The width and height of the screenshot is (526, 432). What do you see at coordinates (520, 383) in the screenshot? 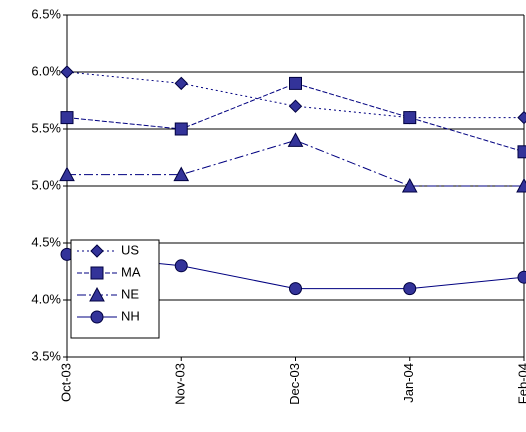
I see `x-tick-label: Feb-04` at bounding box center [520, 383].